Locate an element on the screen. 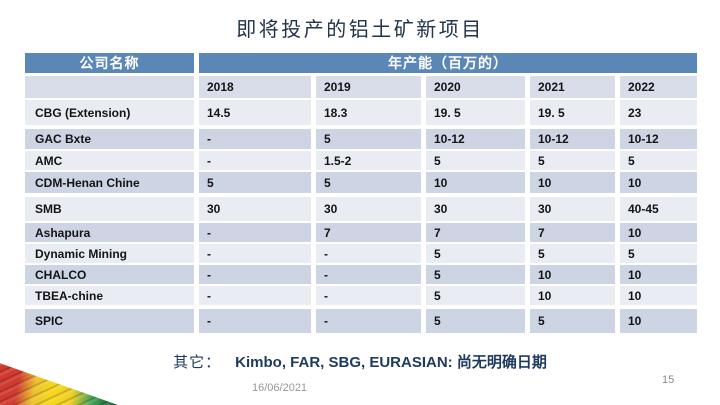  company-name: SMB is located at coordinates (109, 209).